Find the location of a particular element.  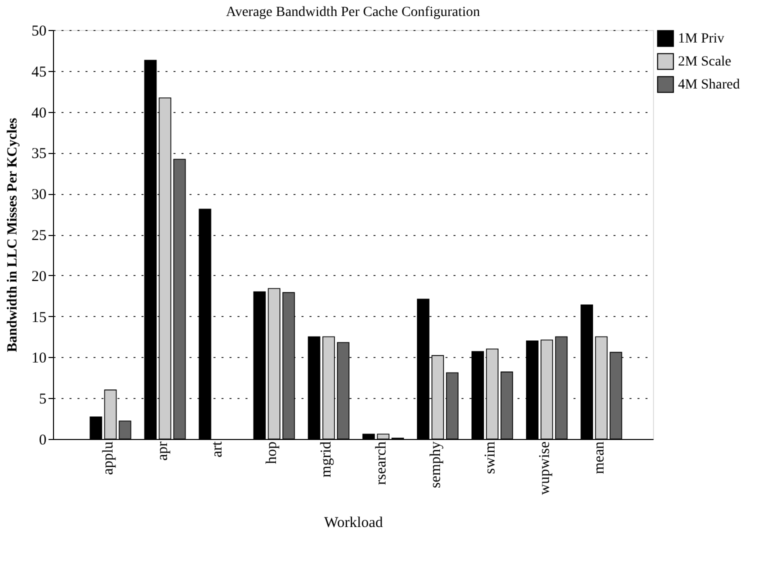

x-axis-title: Workload is located at coordinates (354, 522).